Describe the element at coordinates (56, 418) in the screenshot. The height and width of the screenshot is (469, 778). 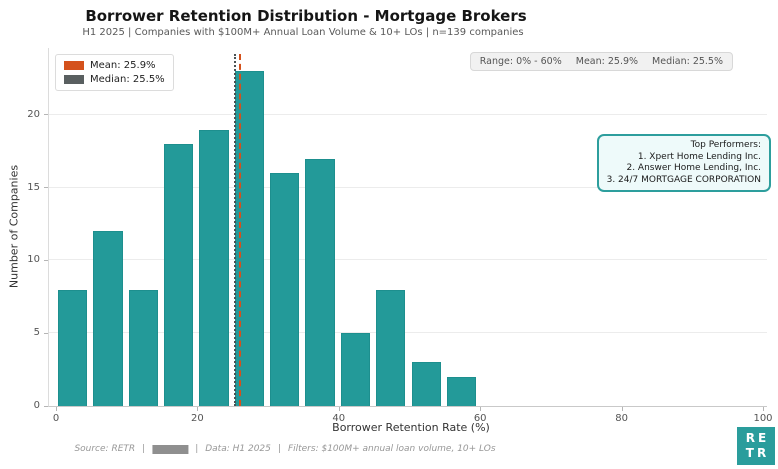
I see `x-tick-label: 0` at that location.